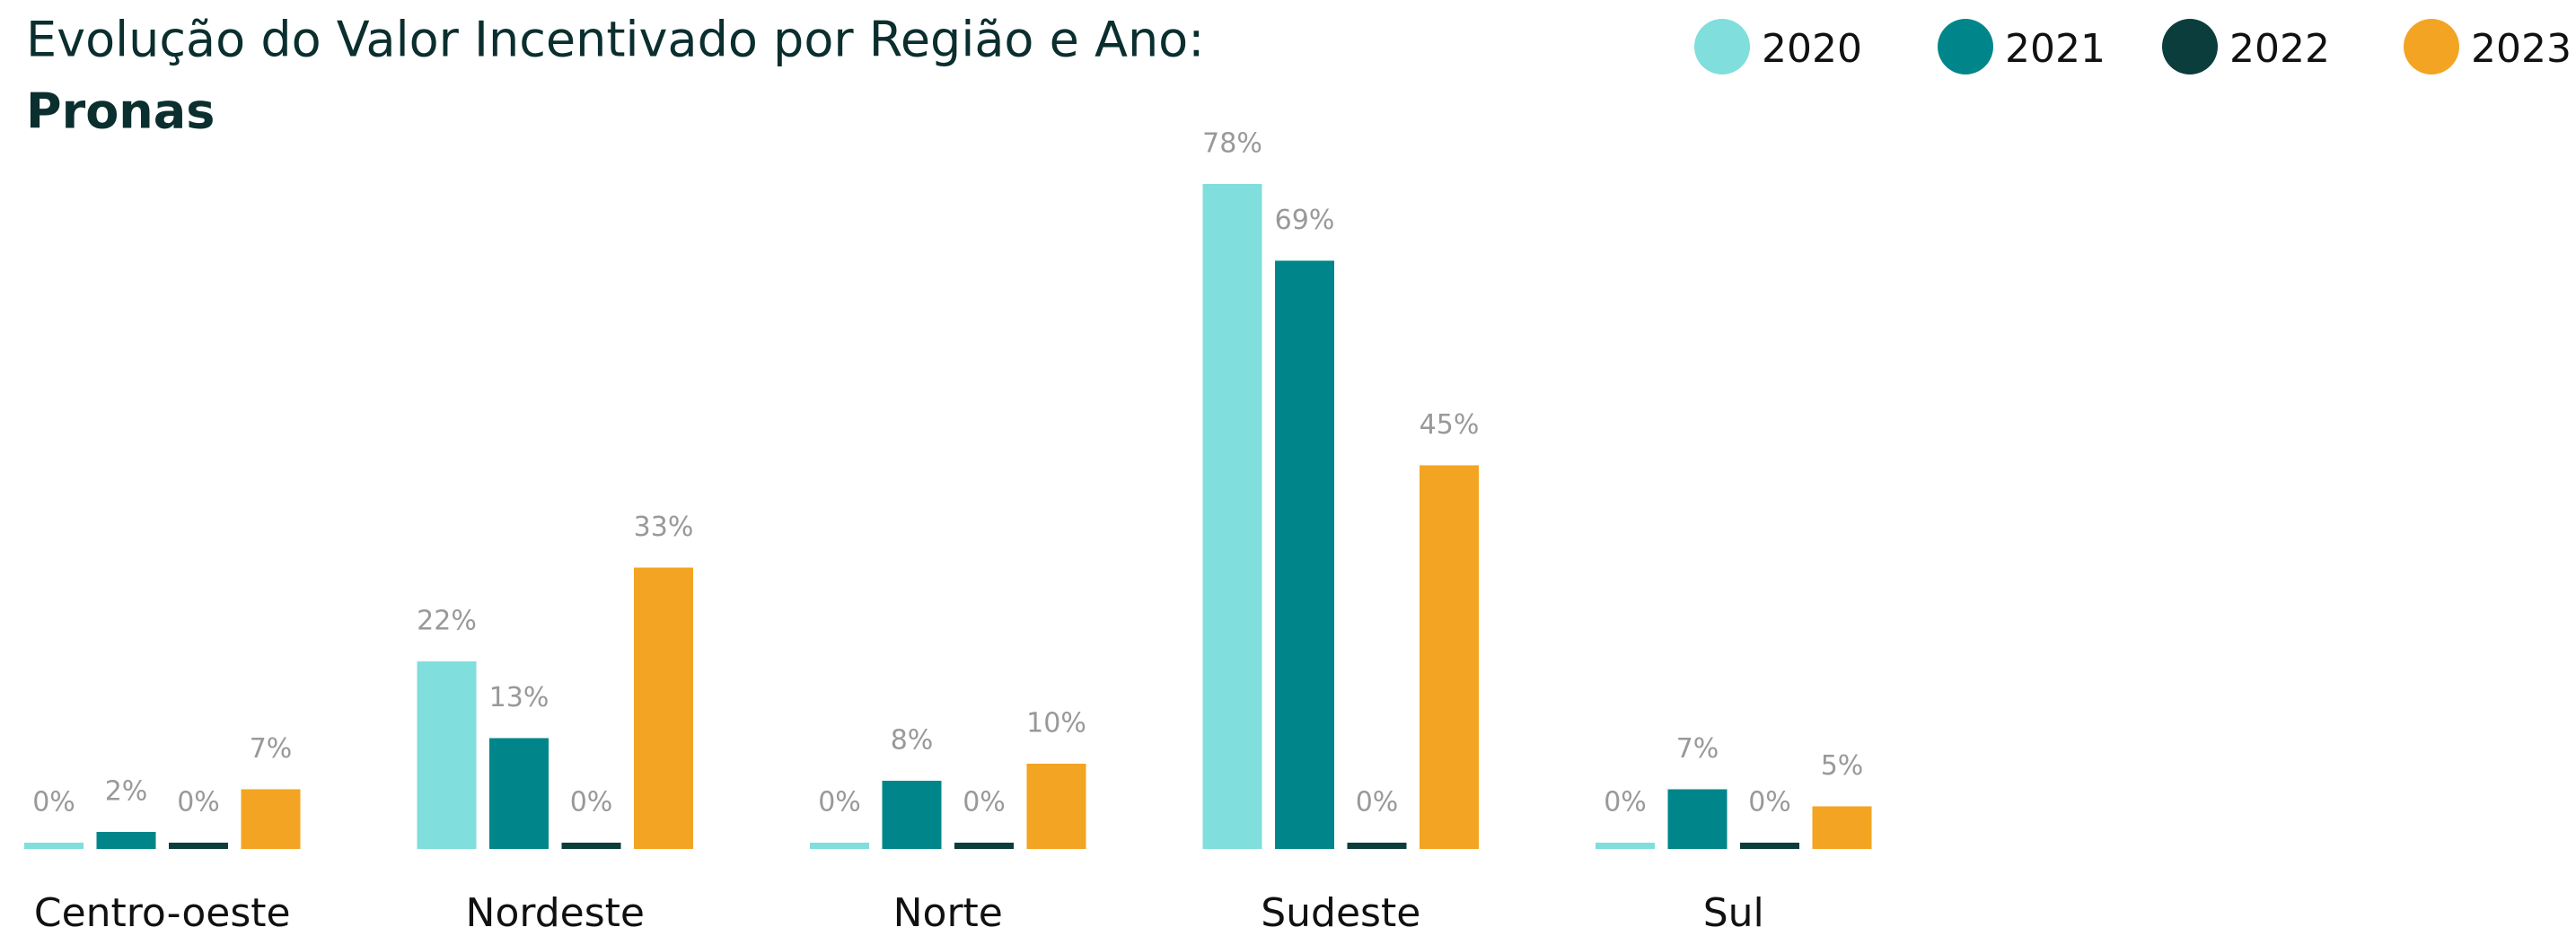 The height and width of the screenshot is (936, 2576). I want to click on x-tick-label: Sul, so click(1734, 913).